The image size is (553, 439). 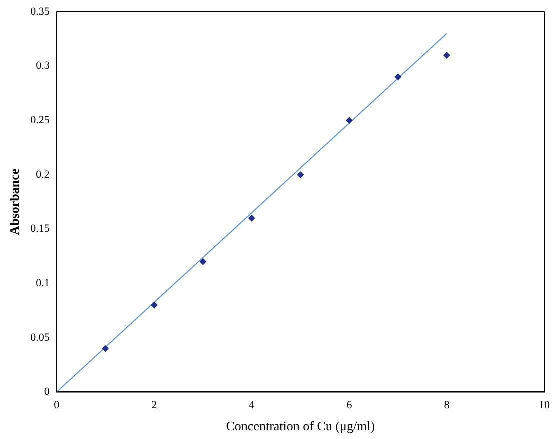 What do you see at coordinates (40, 229) in the screenshot?
I see `y-tick-label: 0.15` at bounding box center [40, 229].